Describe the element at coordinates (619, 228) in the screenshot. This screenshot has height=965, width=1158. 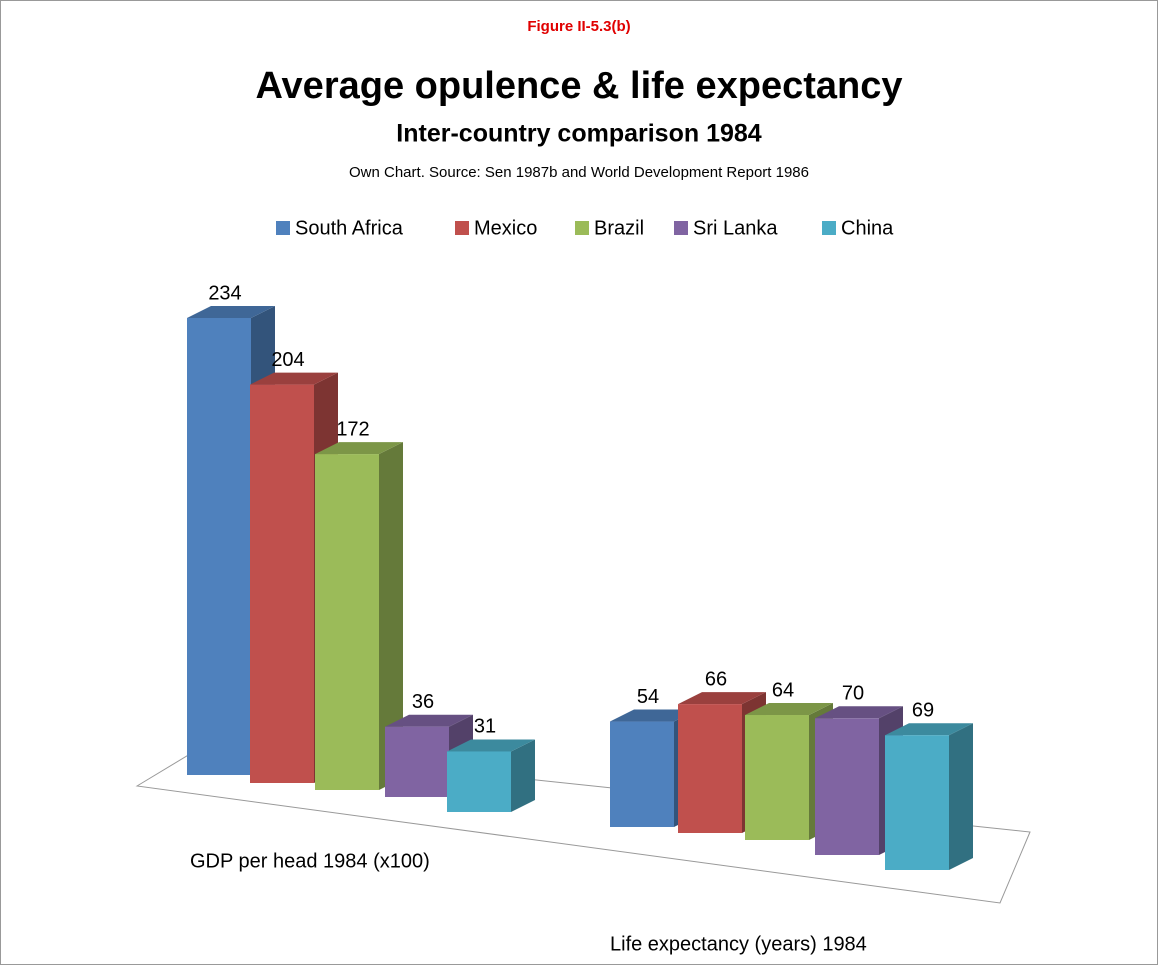
I see `legend-label: Brazil` at that location.